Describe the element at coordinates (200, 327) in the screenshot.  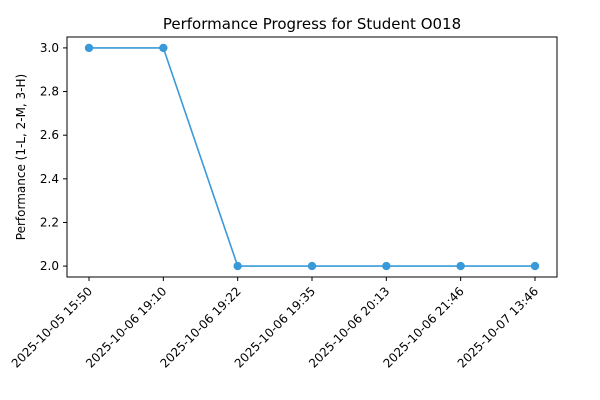
I see `x-tick-label: 2025-10-06 19:22` at that location.